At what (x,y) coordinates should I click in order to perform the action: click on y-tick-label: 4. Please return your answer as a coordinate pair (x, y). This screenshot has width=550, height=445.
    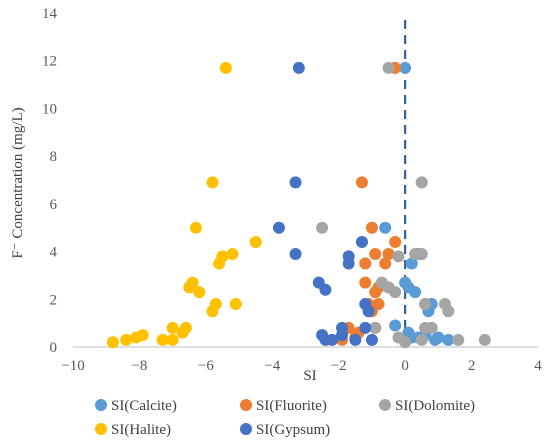
    Looking at the image, I should click on (54, 253).